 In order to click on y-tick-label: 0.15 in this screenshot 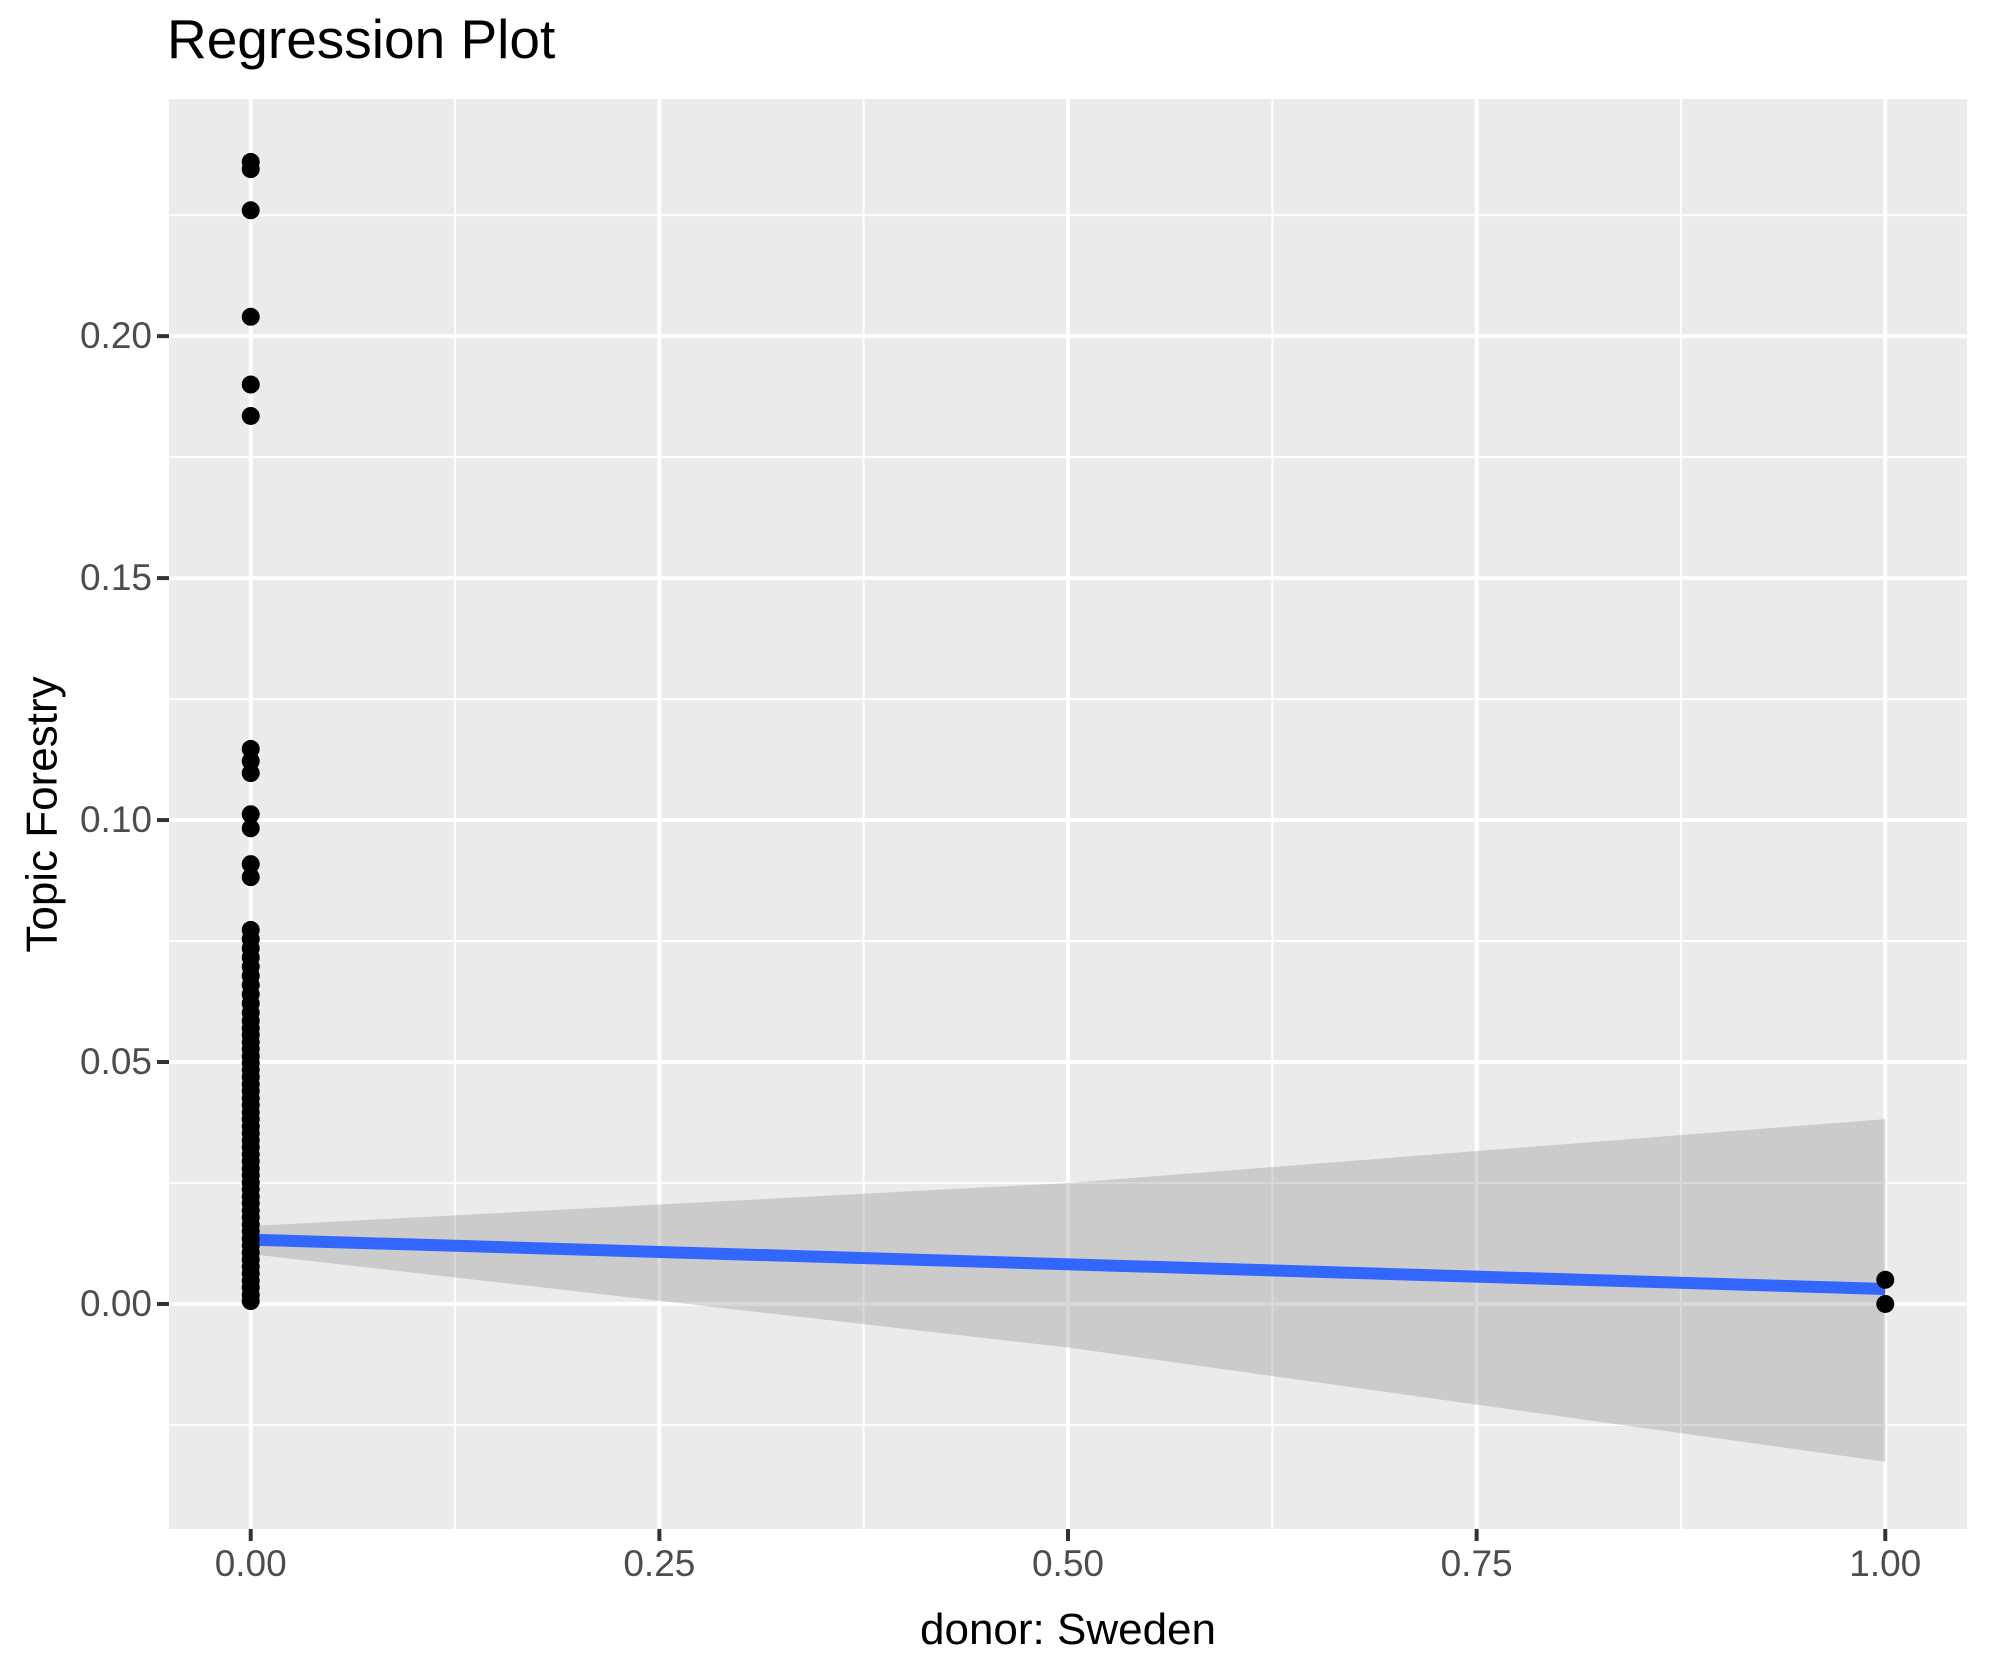, I will do `click(115, 578)`.